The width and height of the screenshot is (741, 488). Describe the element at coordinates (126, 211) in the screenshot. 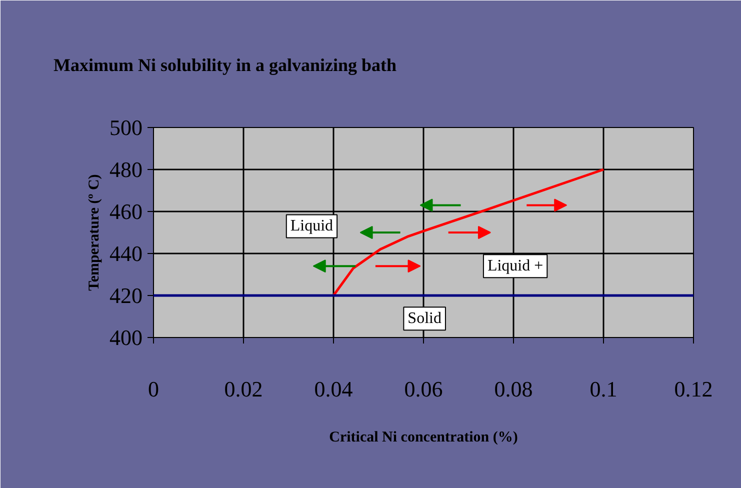

I see `y-tick-label: 460` at that location.